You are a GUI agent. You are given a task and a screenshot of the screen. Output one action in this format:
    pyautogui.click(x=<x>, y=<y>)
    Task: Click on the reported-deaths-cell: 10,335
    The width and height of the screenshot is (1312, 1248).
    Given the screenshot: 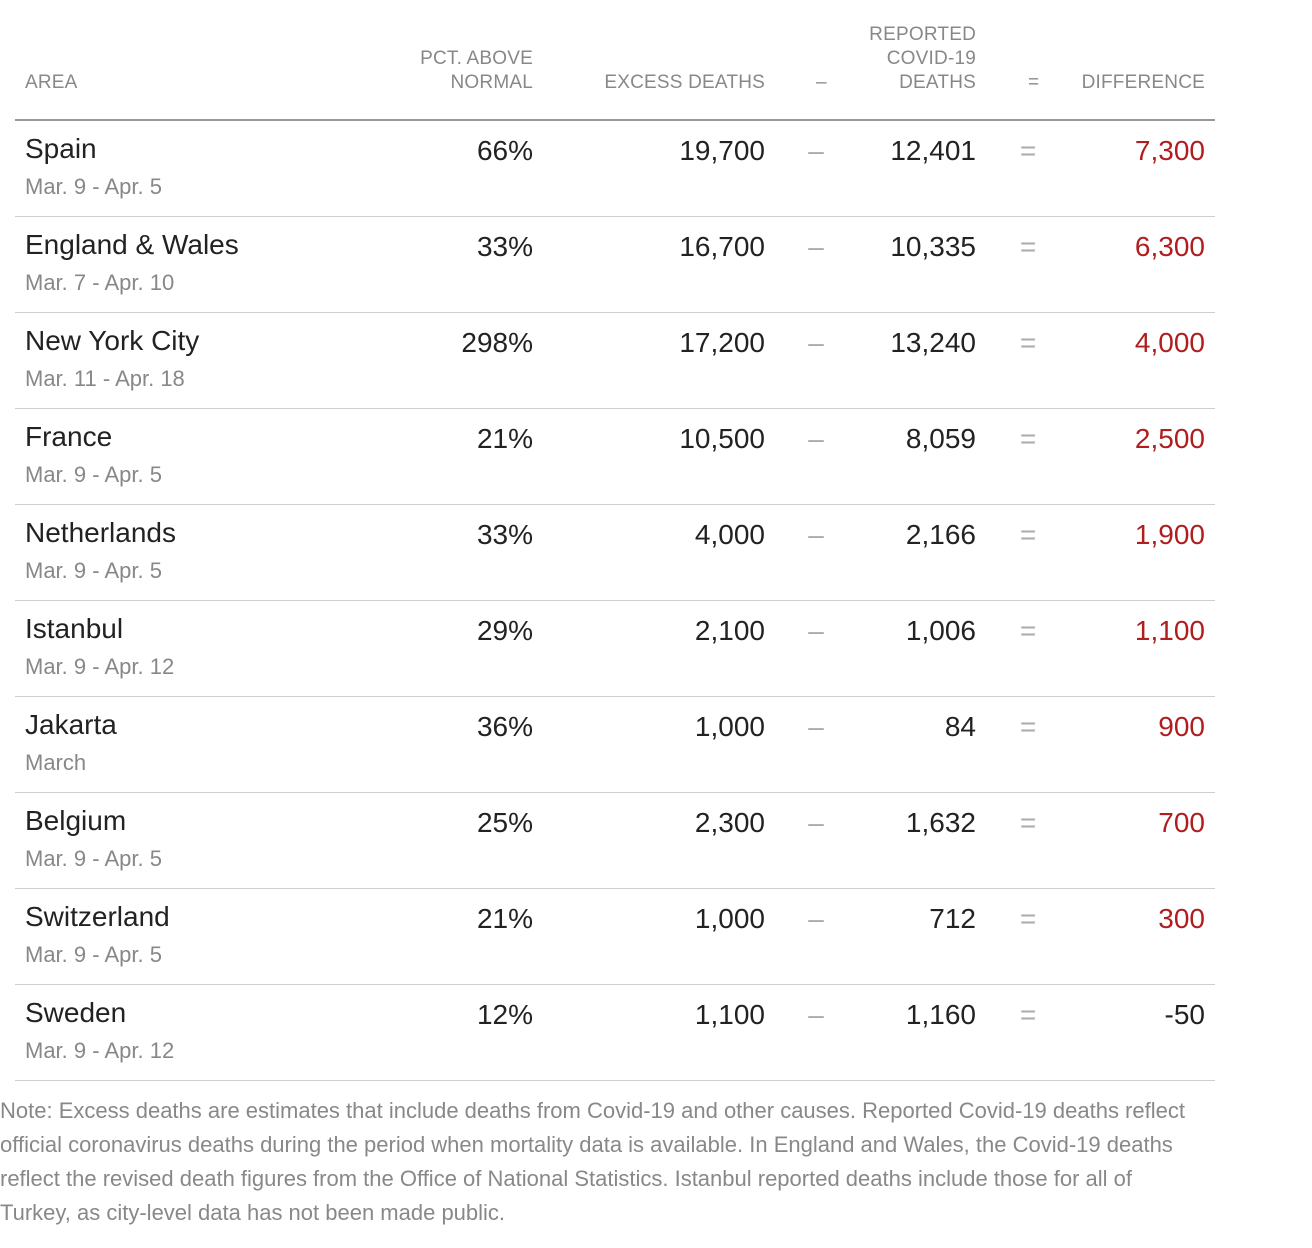 What is the action you would take?
    pyautogui.click(x=933, y=246)
    